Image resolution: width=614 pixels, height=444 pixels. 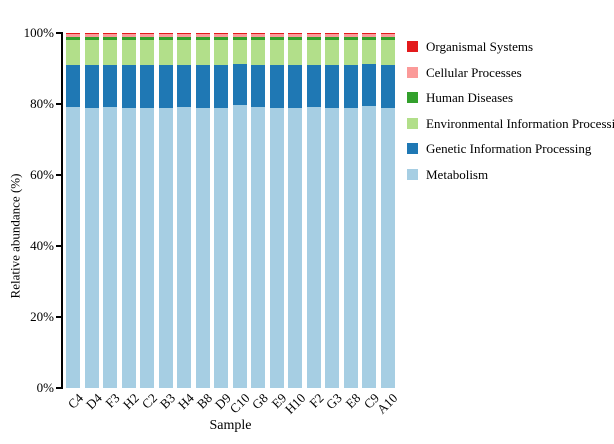 What do you see at coordinates (73, 210) in the screenshot?
I see `bar-C4` at bounding box center [73, 210].